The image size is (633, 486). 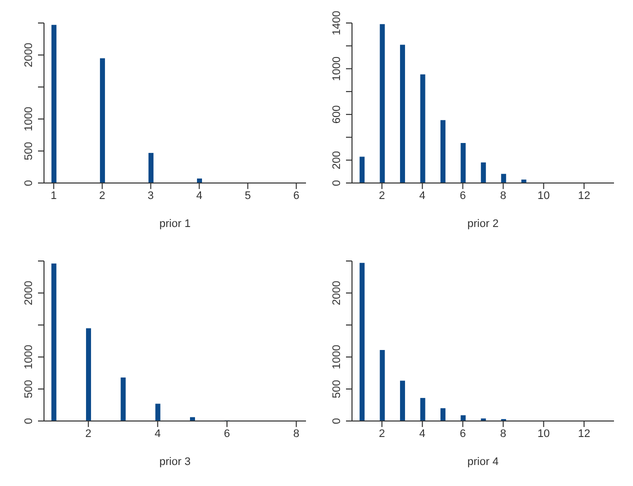 What do you see at coordinates (483, 224) in the screenshot?
I see `x-axis-title: prior 2` at bounding box center [483, 224].